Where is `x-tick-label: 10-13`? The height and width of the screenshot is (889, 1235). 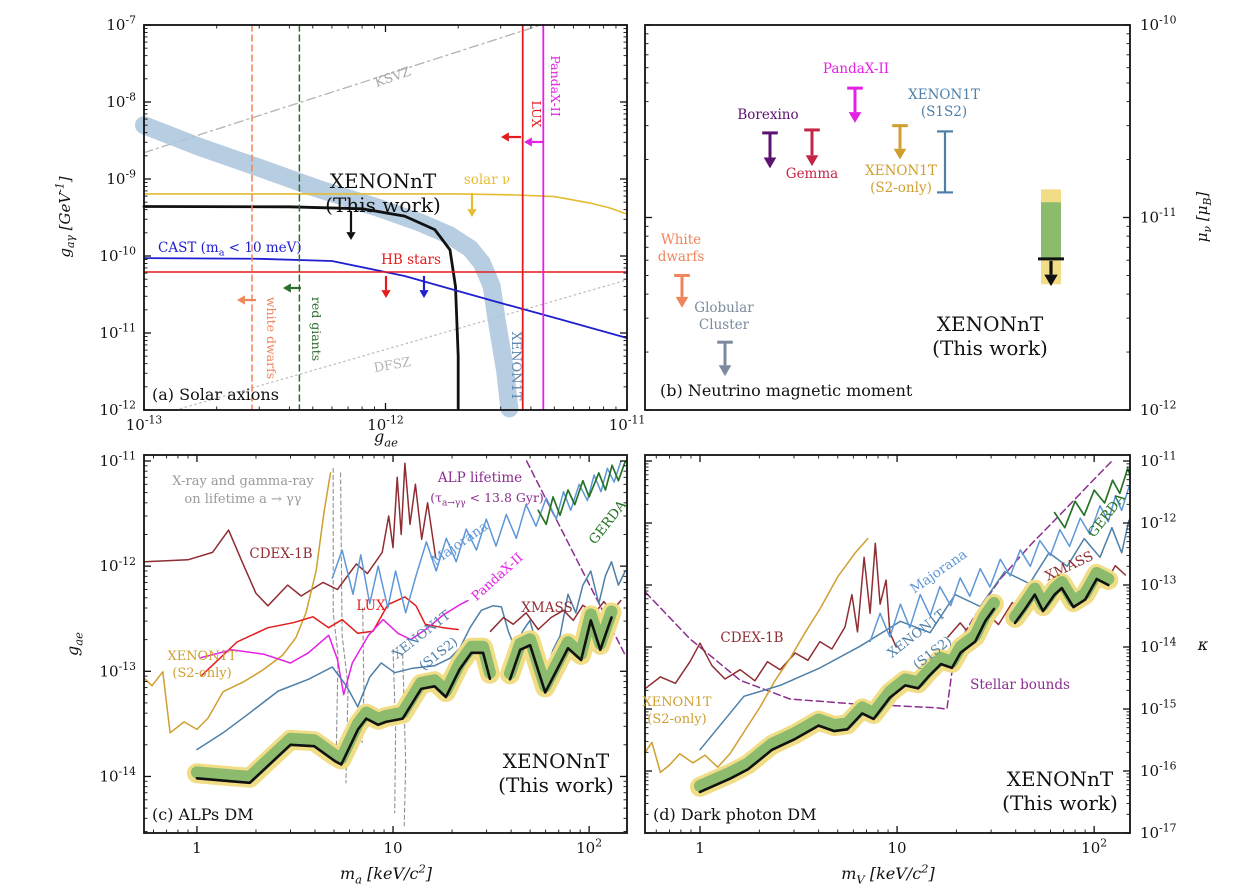
x-tick-label: 10-13 is located at coordinates (144, 424).